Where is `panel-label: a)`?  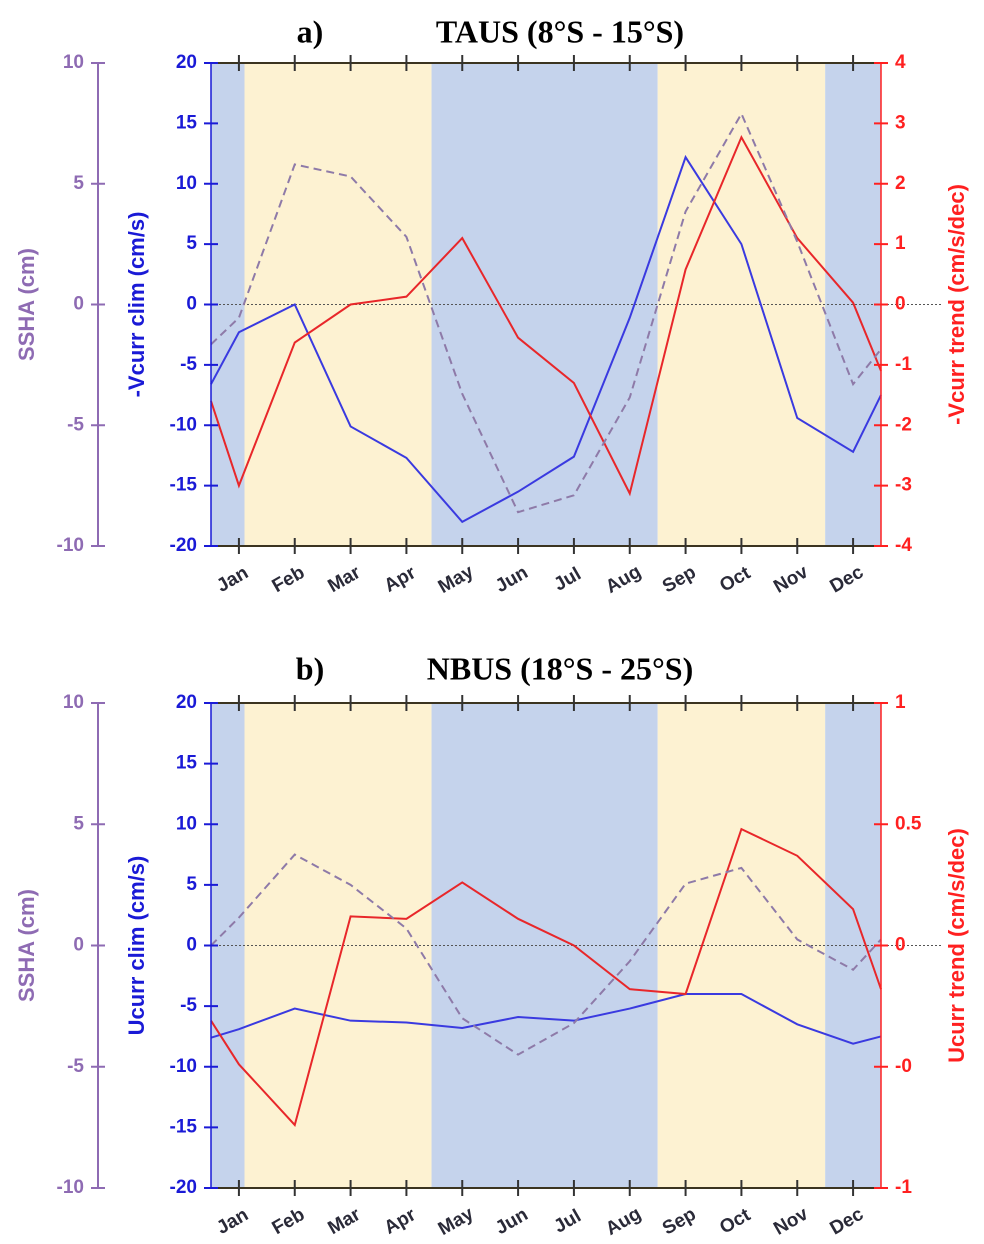 panel-label: a) is located at coordinates (310, 31).